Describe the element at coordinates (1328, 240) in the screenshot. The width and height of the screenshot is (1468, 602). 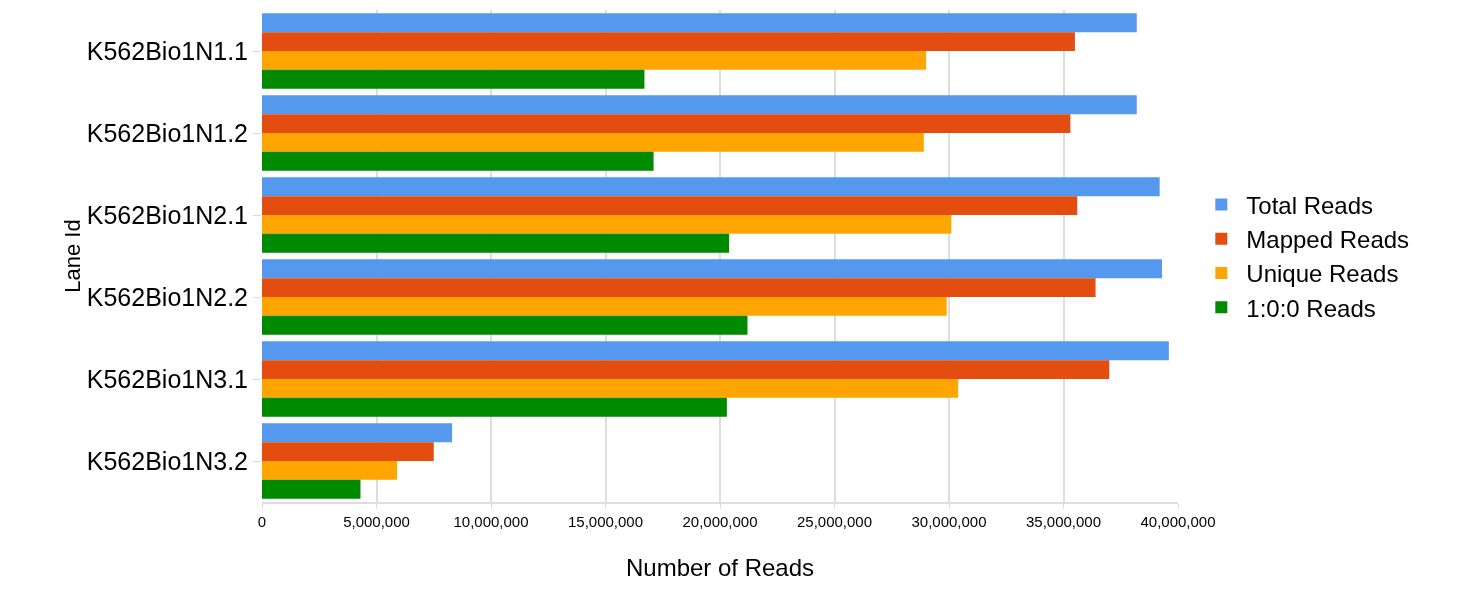
I see `legend-label: Mapped Reads` at that location.